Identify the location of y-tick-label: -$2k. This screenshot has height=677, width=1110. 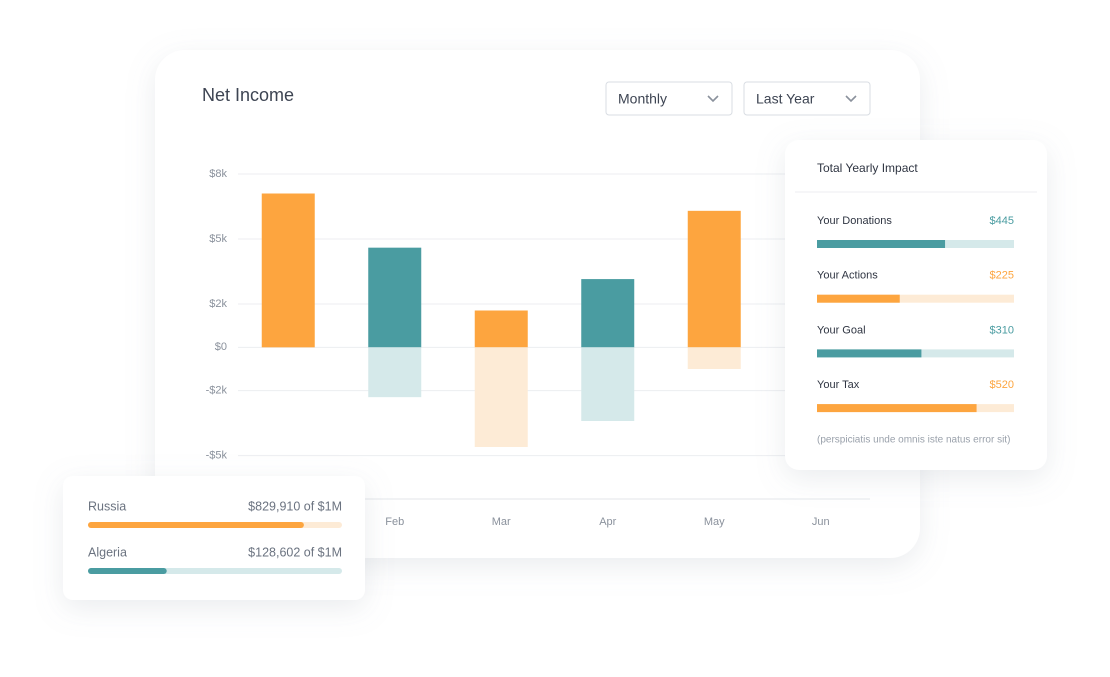
(217, 391).